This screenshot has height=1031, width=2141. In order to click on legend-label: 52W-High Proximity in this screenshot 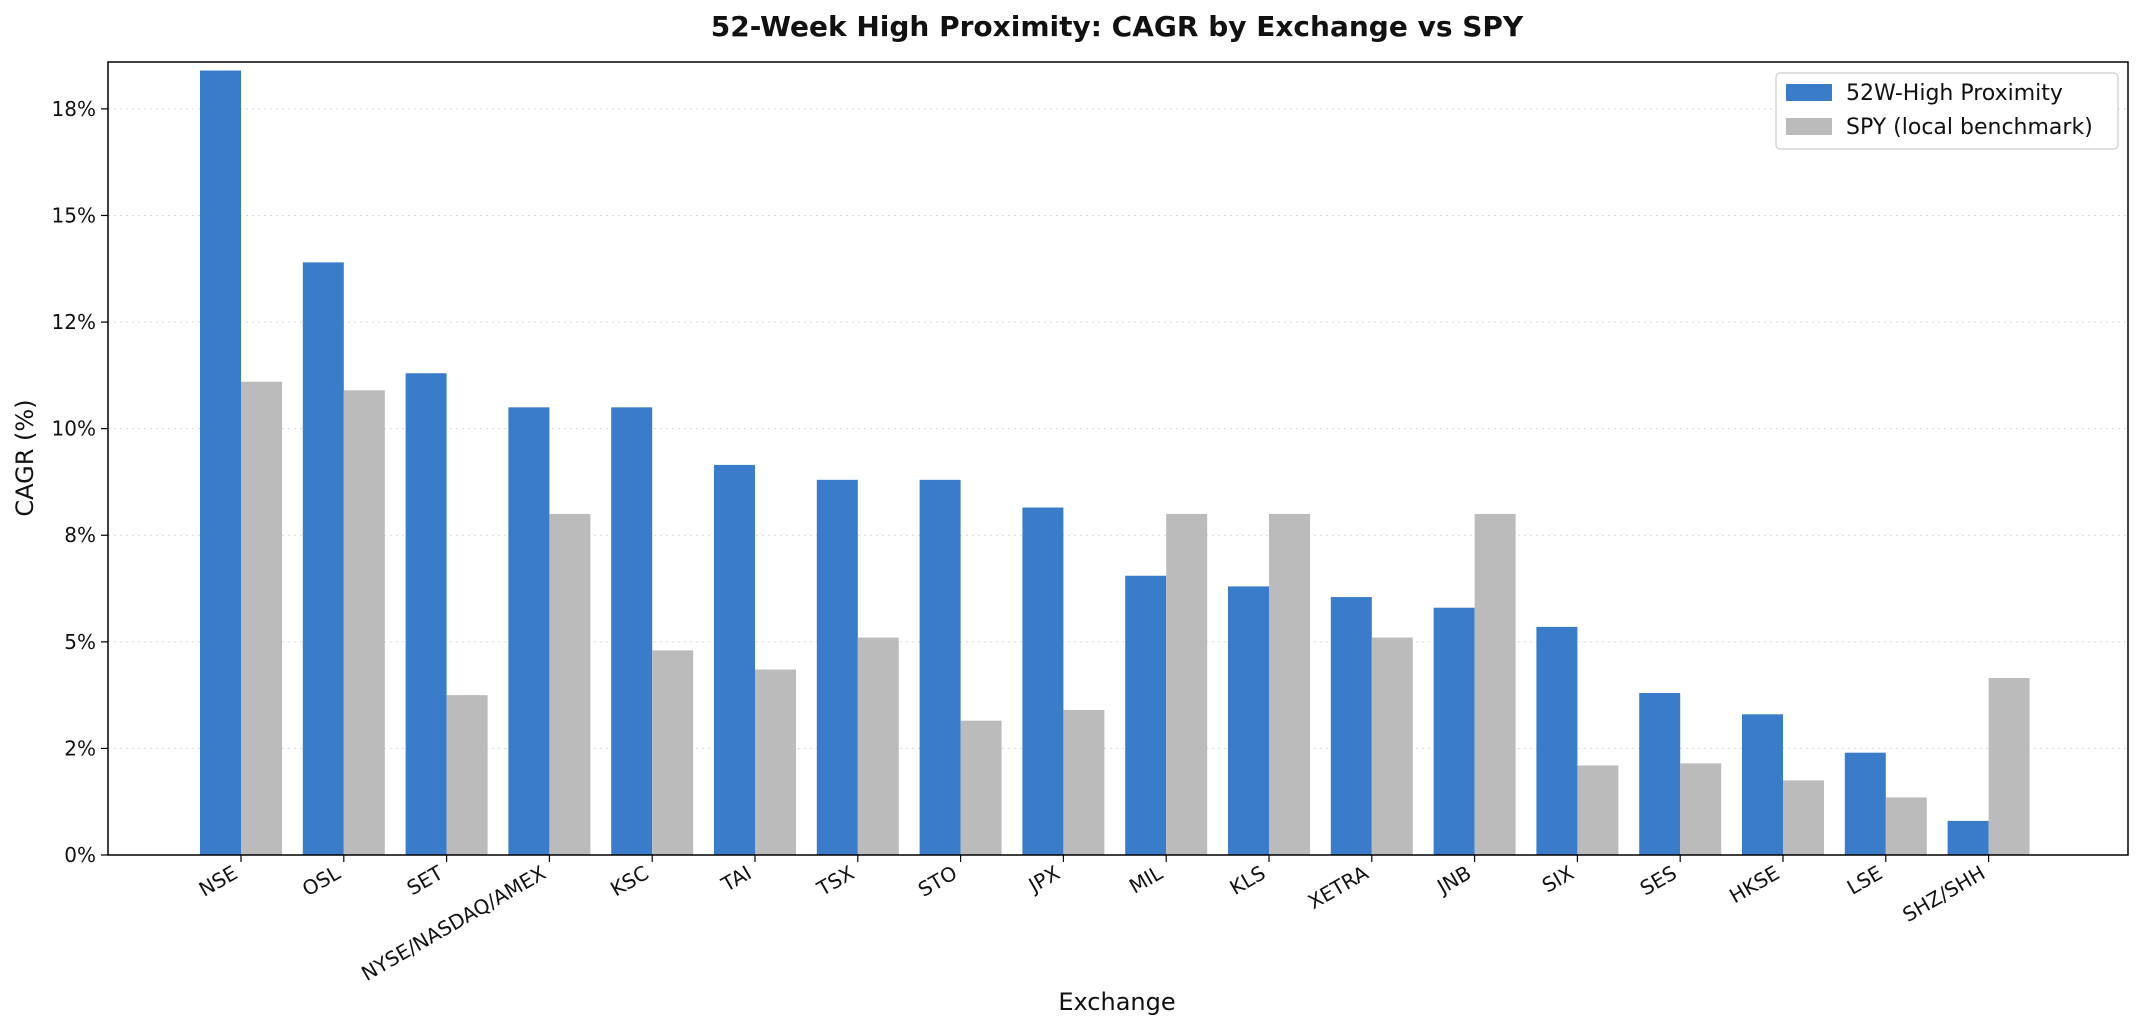, I will do `click(1954, 93)`.